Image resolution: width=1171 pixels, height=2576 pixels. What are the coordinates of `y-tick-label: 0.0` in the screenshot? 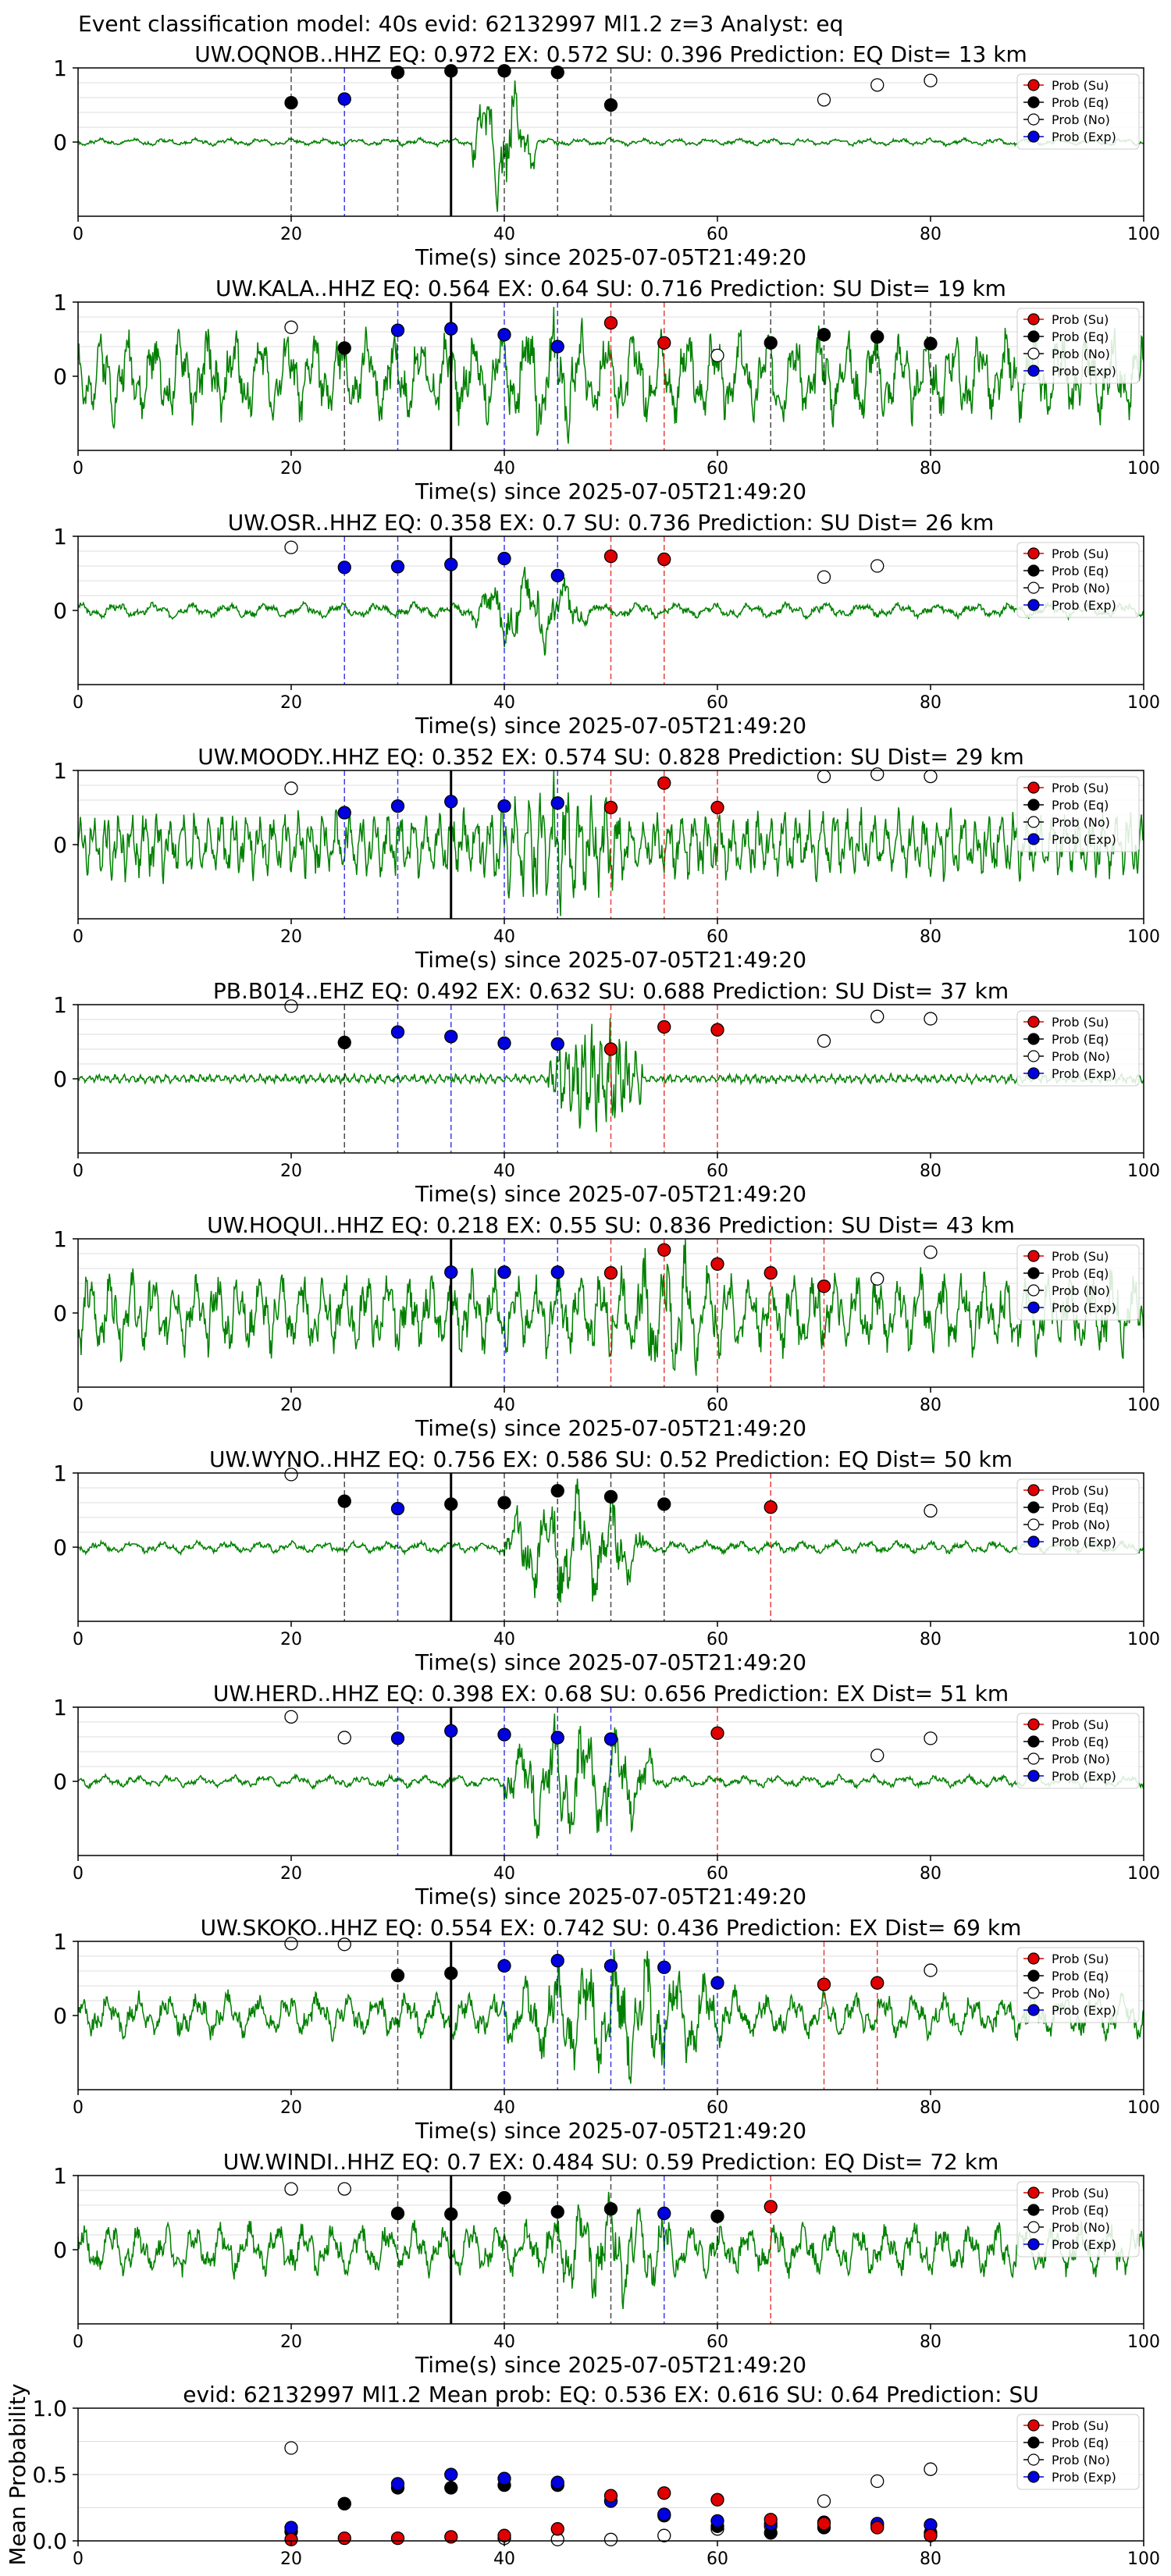 It's located at (49, 2541).